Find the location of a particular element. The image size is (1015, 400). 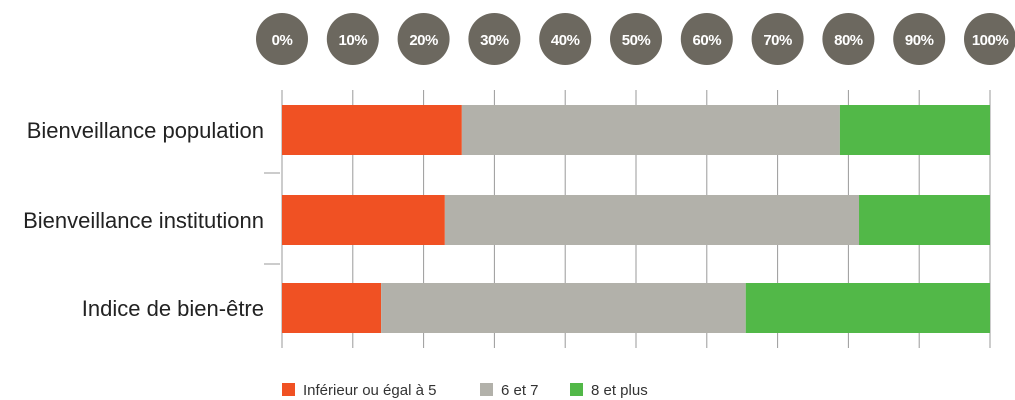

x-tick: 20% is located at coordinates (423, 39).